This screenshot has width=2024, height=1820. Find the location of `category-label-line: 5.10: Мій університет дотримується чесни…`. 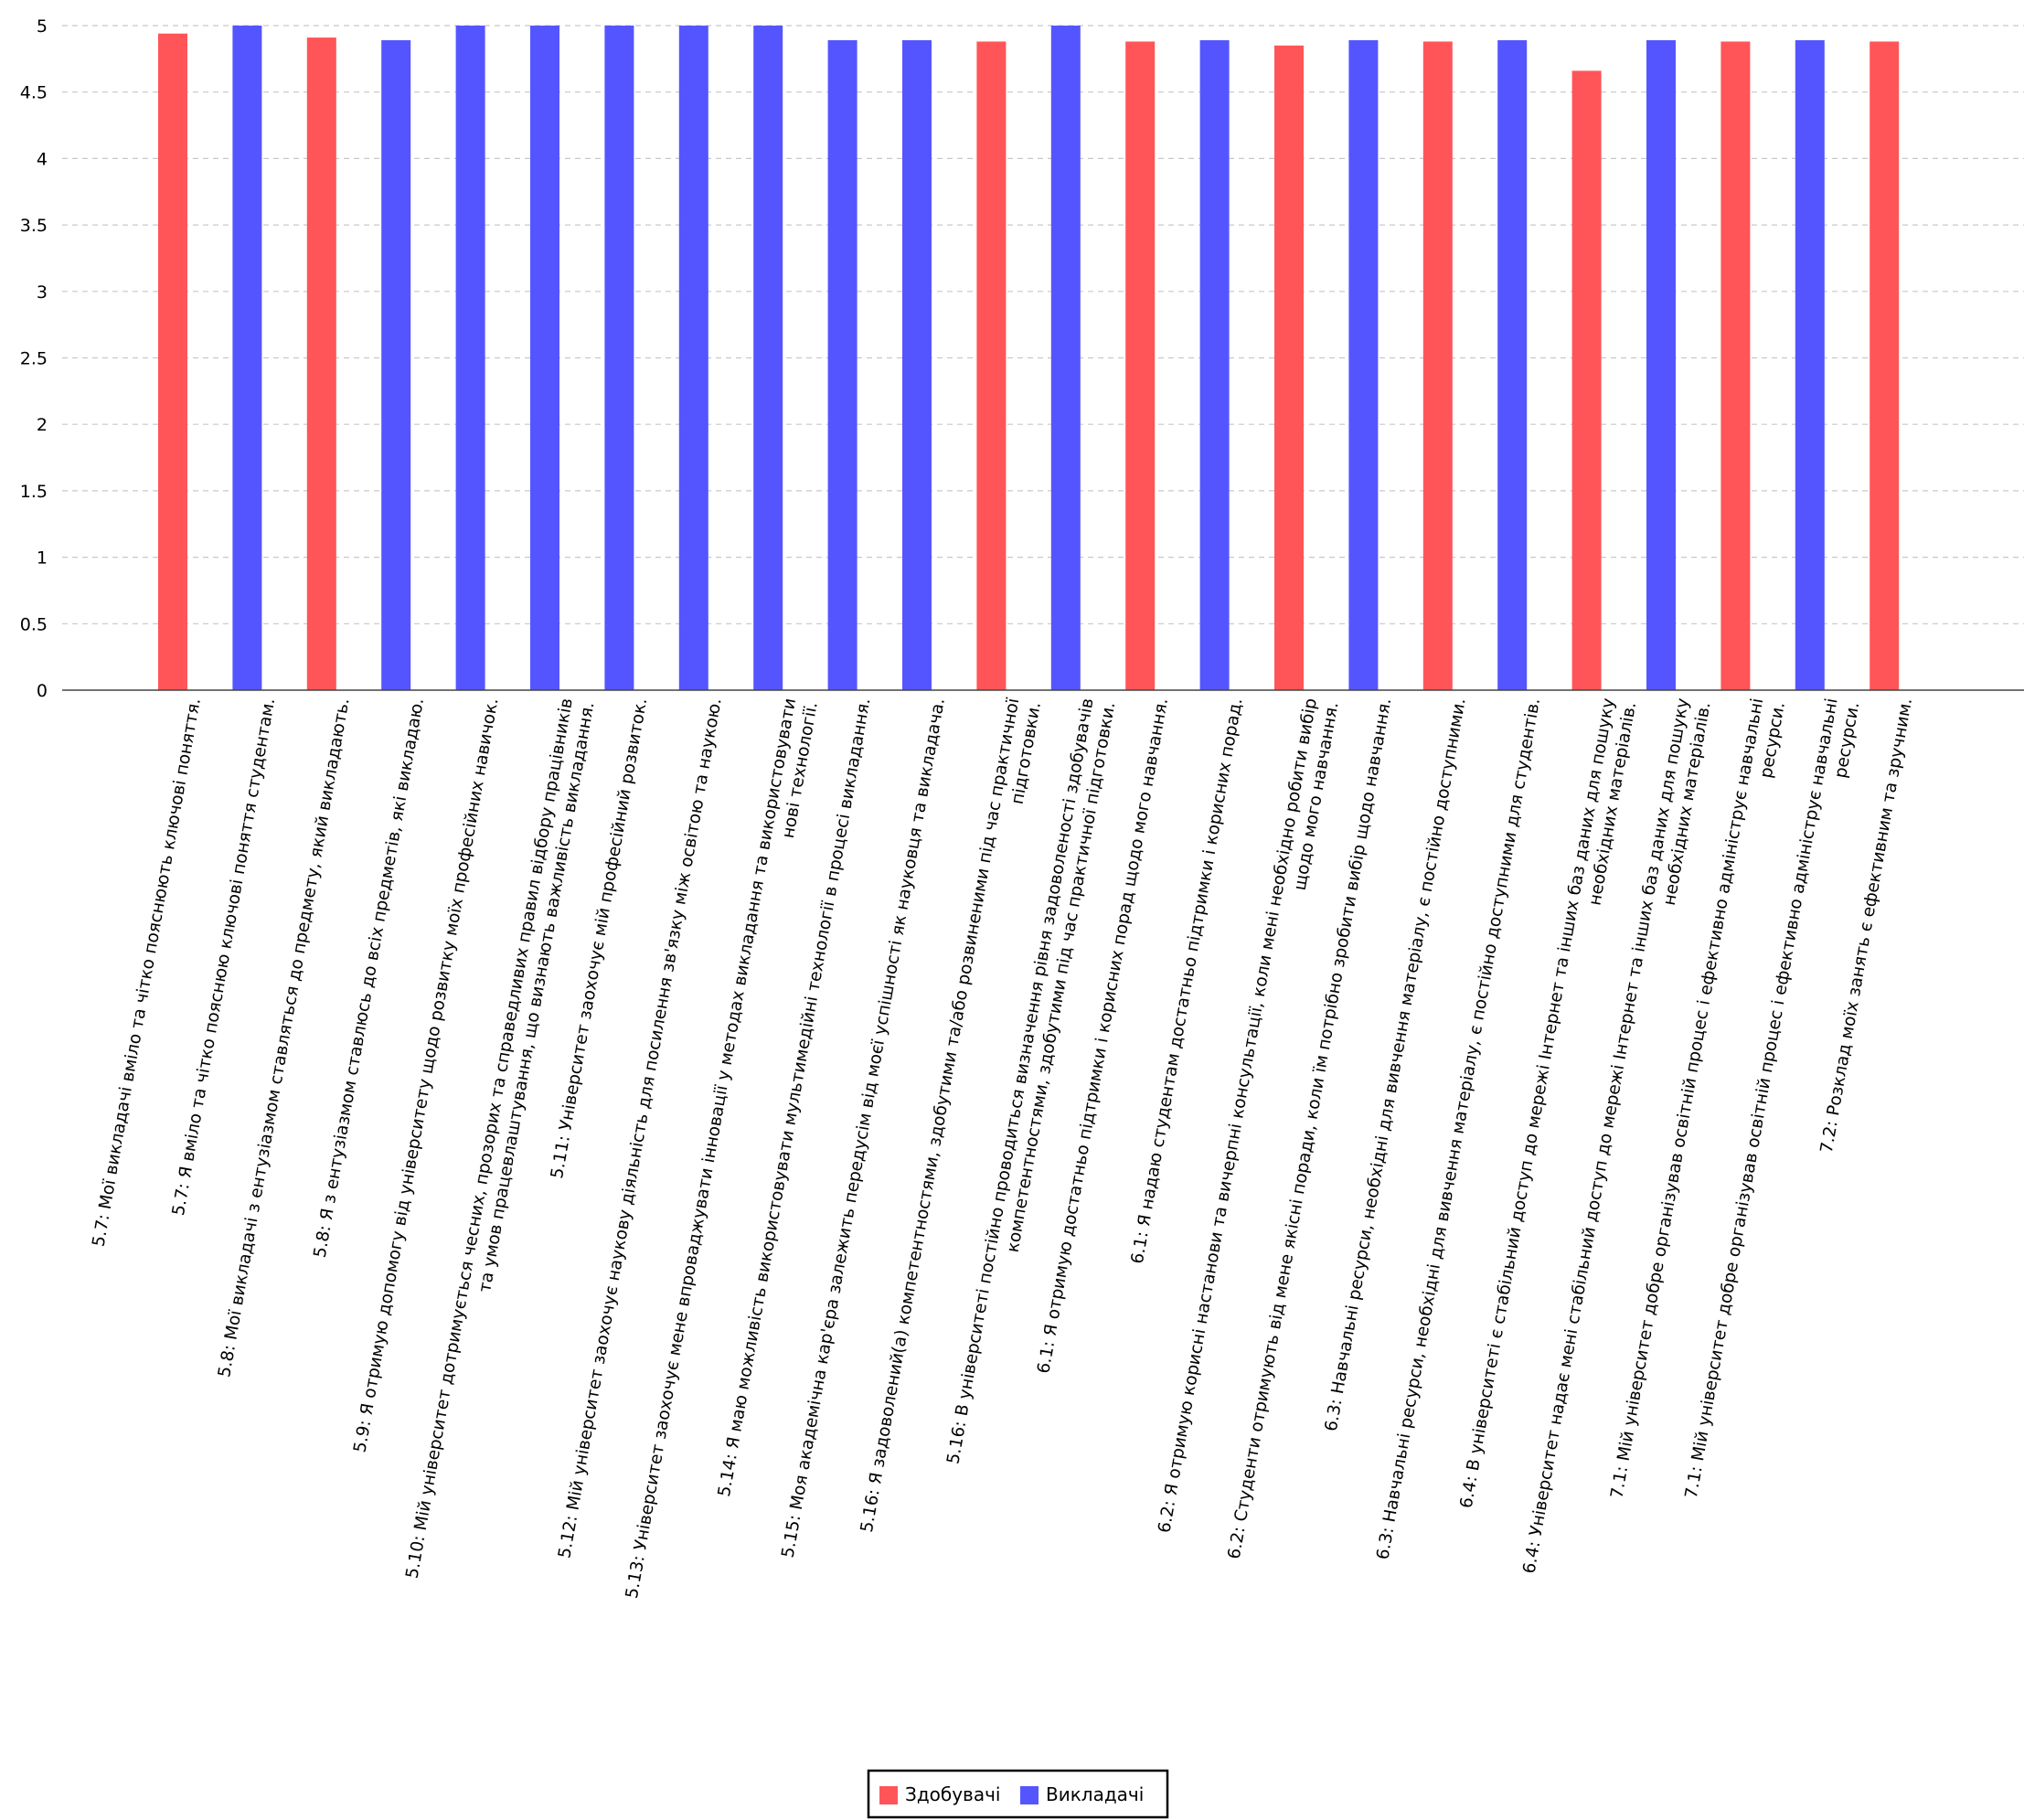

category-label-line: 5.10: Мій університет дотримується чесни… is located at coordinates (490, 1139).